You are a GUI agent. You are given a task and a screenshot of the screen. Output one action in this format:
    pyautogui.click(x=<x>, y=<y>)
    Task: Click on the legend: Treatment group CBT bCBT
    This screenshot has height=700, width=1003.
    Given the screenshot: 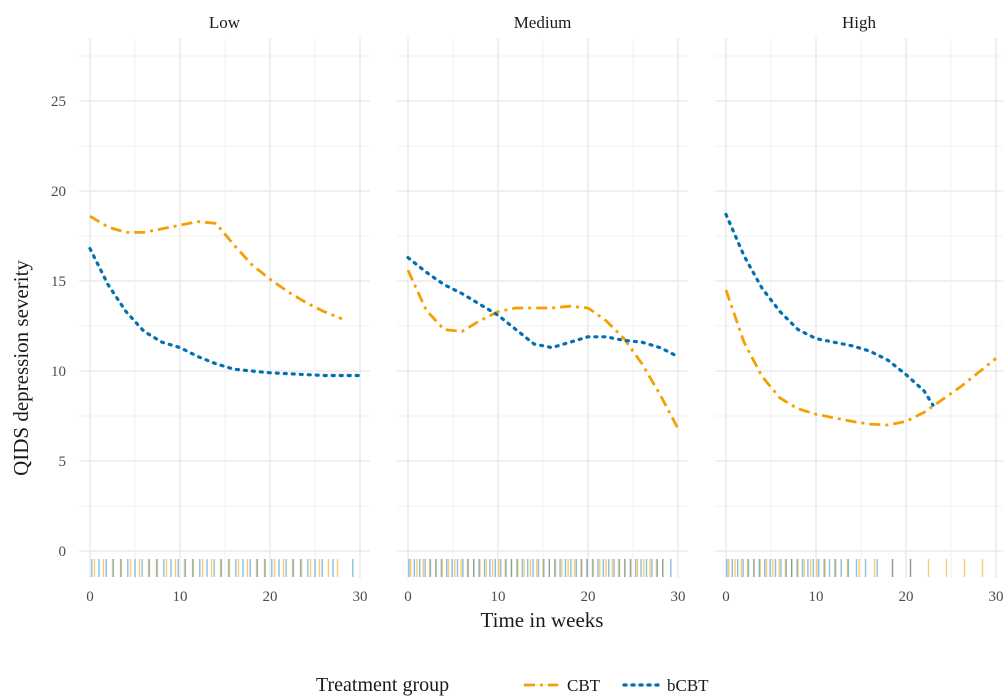 What is the action you would take?
    pyautogui.click(x=512, y=685)
    